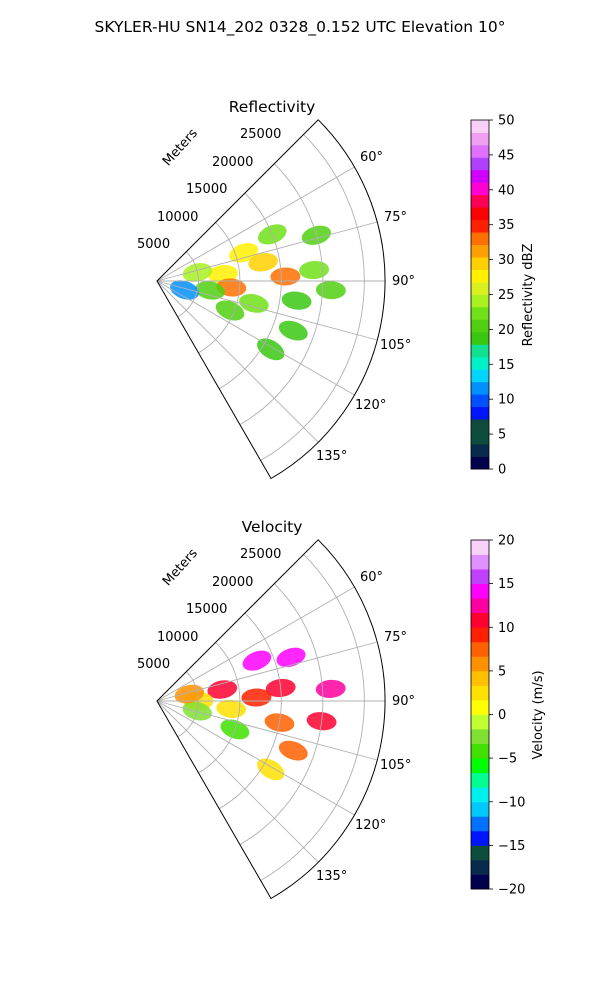 This screenshot has height=1000, width=600. What do you see at coordinates (153, 664) in the screenshot?
I see `range-tick-label: 5000` at bounding box center [153, 664].